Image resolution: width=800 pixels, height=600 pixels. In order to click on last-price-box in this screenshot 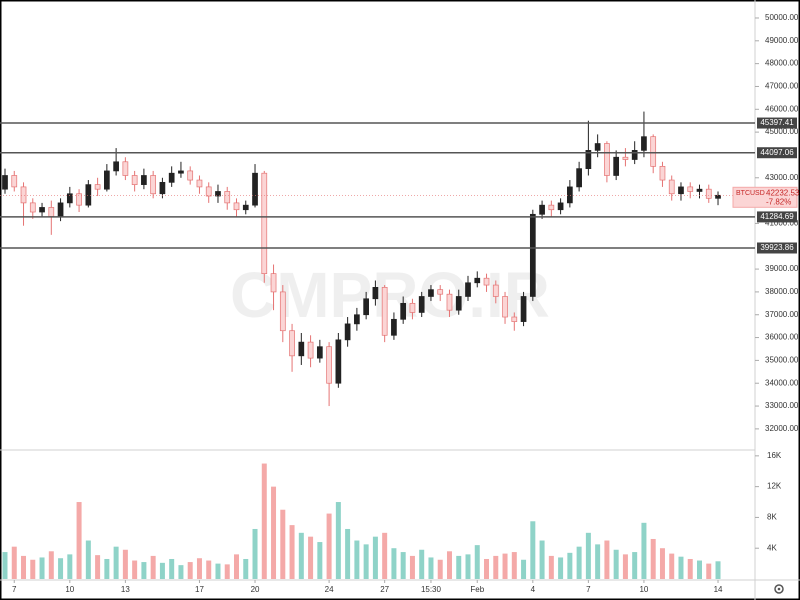, I will do `click(765, 197)`.